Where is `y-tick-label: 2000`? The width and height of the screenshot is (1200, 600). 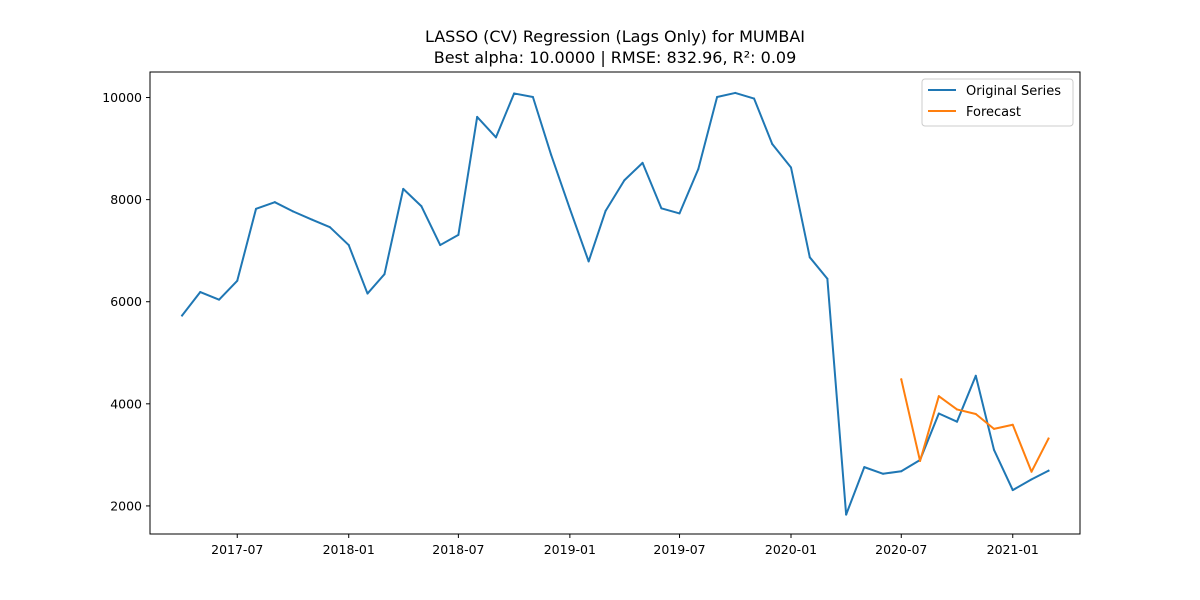 y-tick-label: 2000 is located at coordinates (126, 505).